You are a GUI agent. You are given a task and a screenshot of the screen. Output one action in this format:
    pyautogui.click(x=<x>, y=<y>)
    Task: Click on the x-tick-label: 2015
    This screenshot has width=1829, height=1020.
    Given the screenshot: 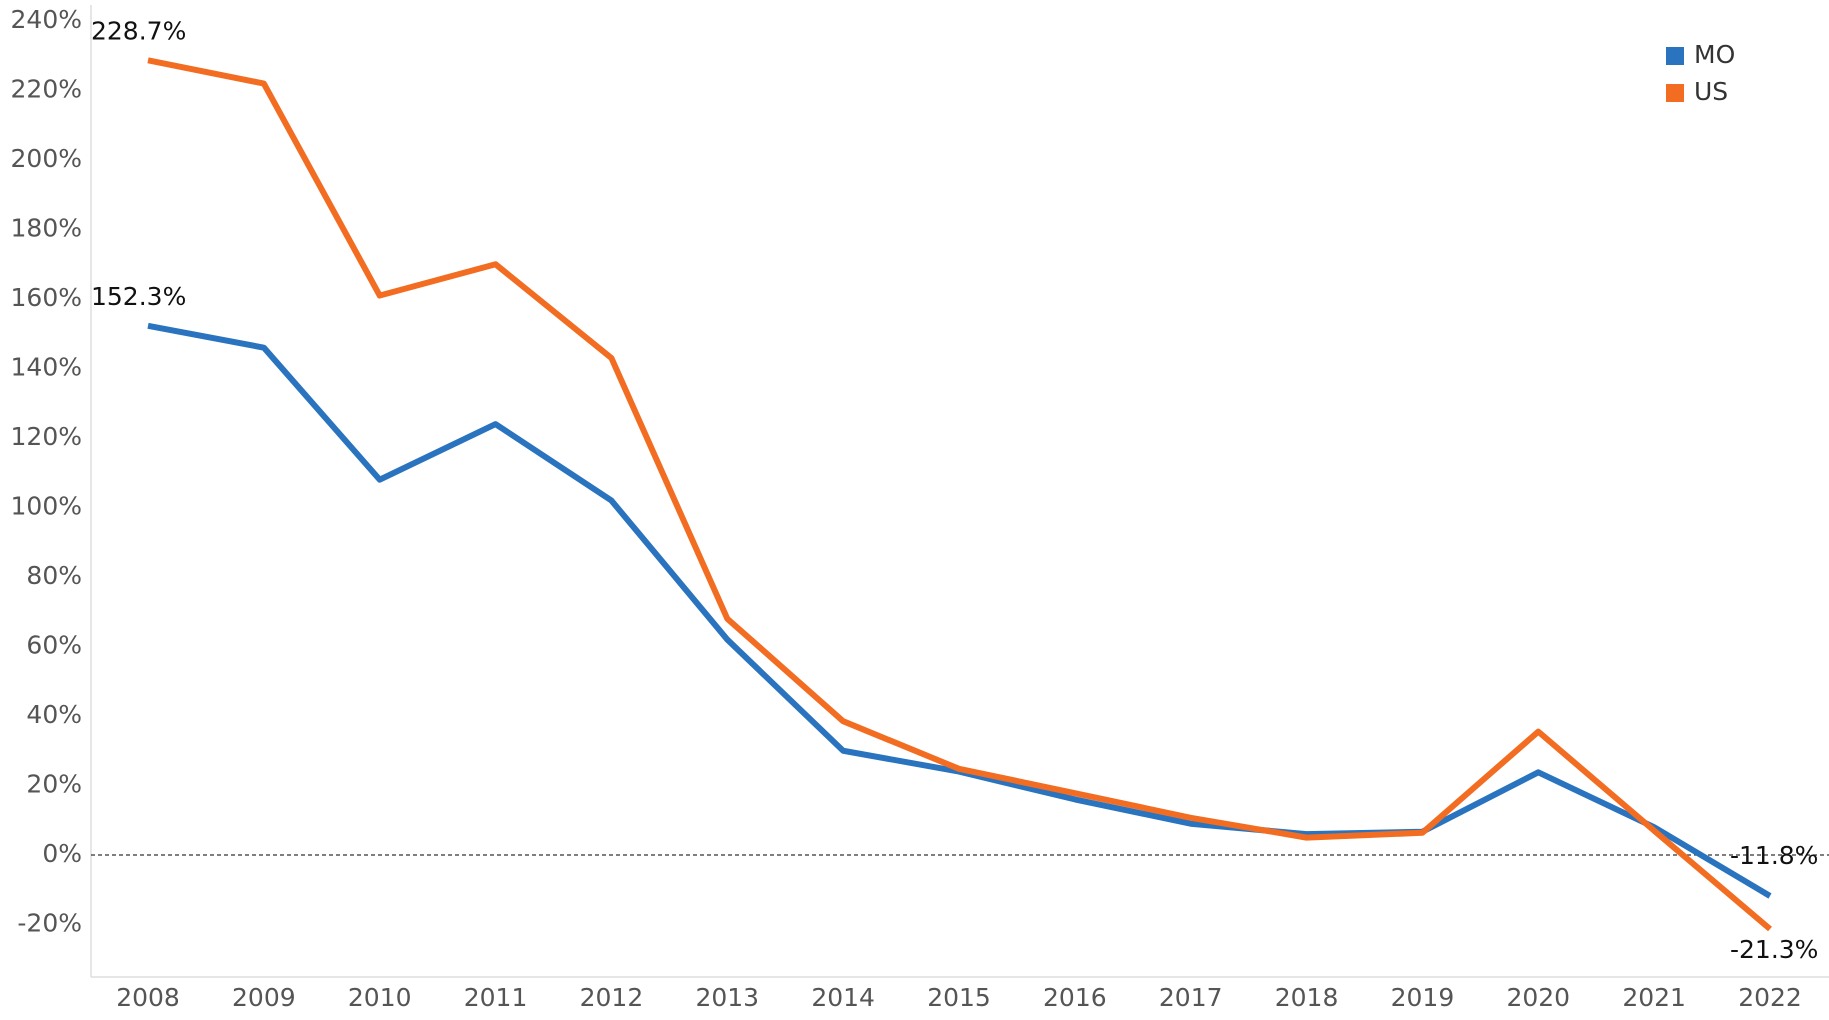 What is the action you would take?
    pyautogui.click(x=959, y=997)
    